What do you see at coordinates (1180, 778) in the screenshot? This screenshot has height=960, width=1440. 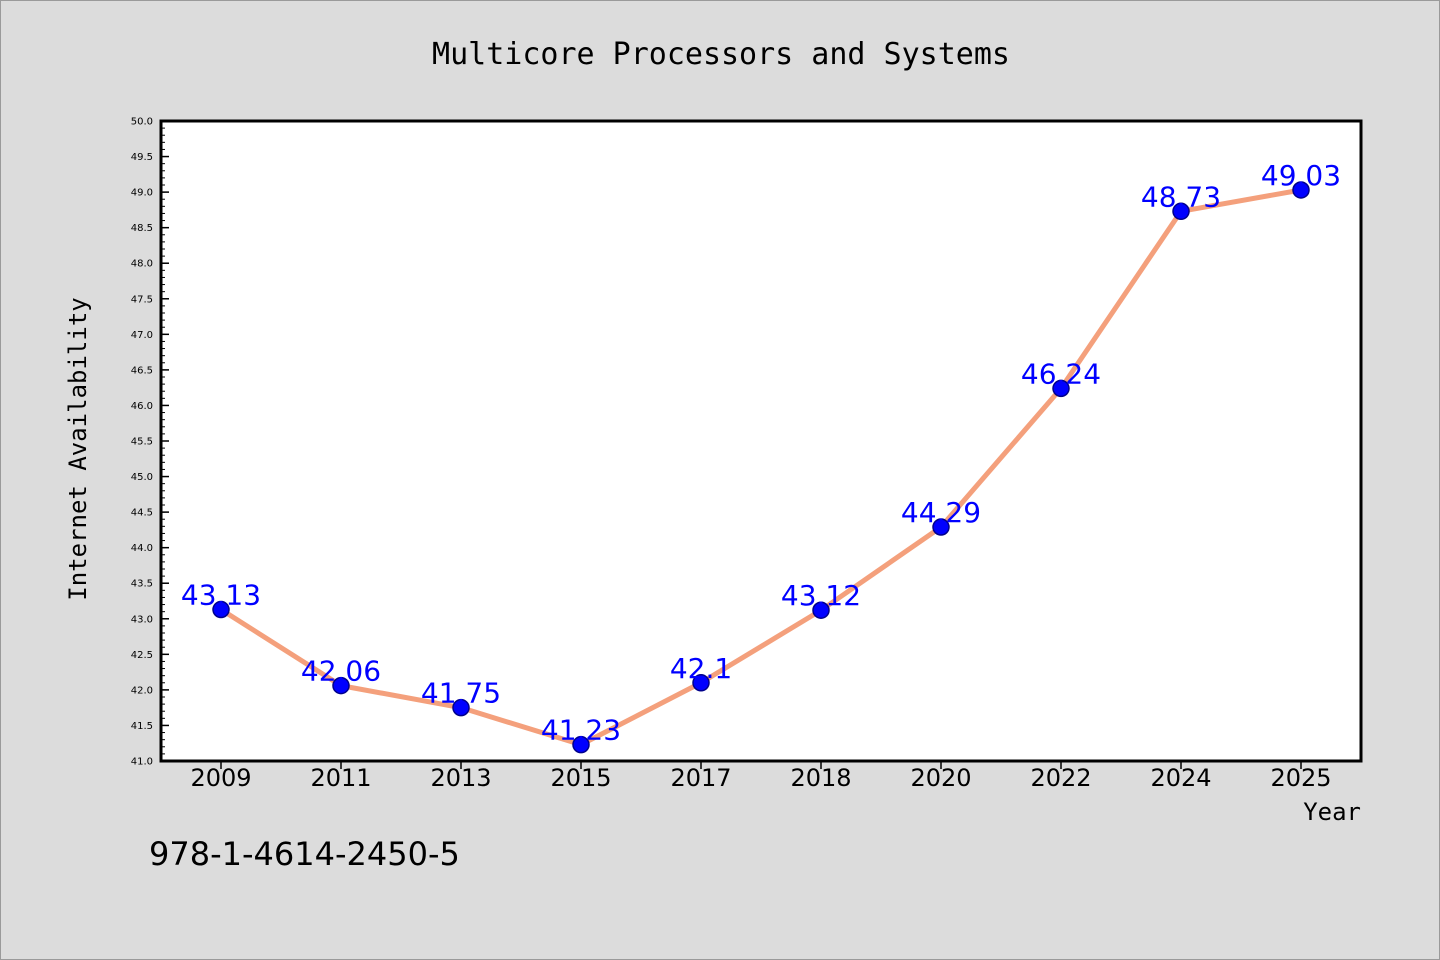 I see `x-tick-label: 2024` at bounding box center [1180, 778].